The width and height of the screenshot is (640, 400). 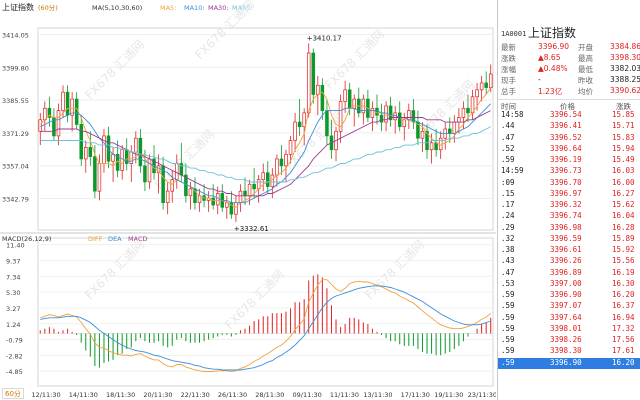 What do you see at coordinates (566, 328) in the screenshot?
I see `trade-price: 3398.01` at bounding box center [566, 328].